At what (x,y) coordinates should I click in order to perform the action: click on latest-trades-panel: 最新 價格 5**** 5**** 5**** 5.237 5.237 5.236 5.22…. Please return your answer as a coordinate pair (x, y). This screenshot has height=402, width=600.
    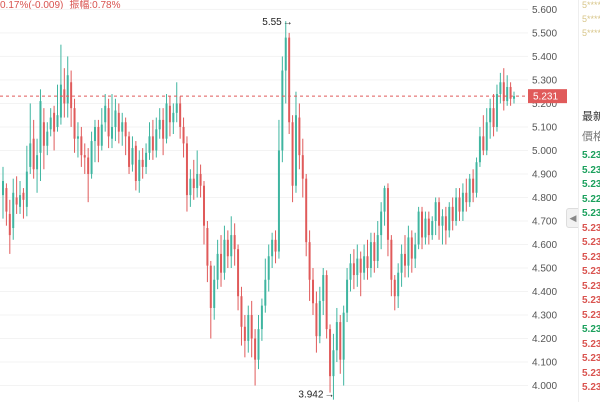
    Looking at the image, I should click on (589, 201).